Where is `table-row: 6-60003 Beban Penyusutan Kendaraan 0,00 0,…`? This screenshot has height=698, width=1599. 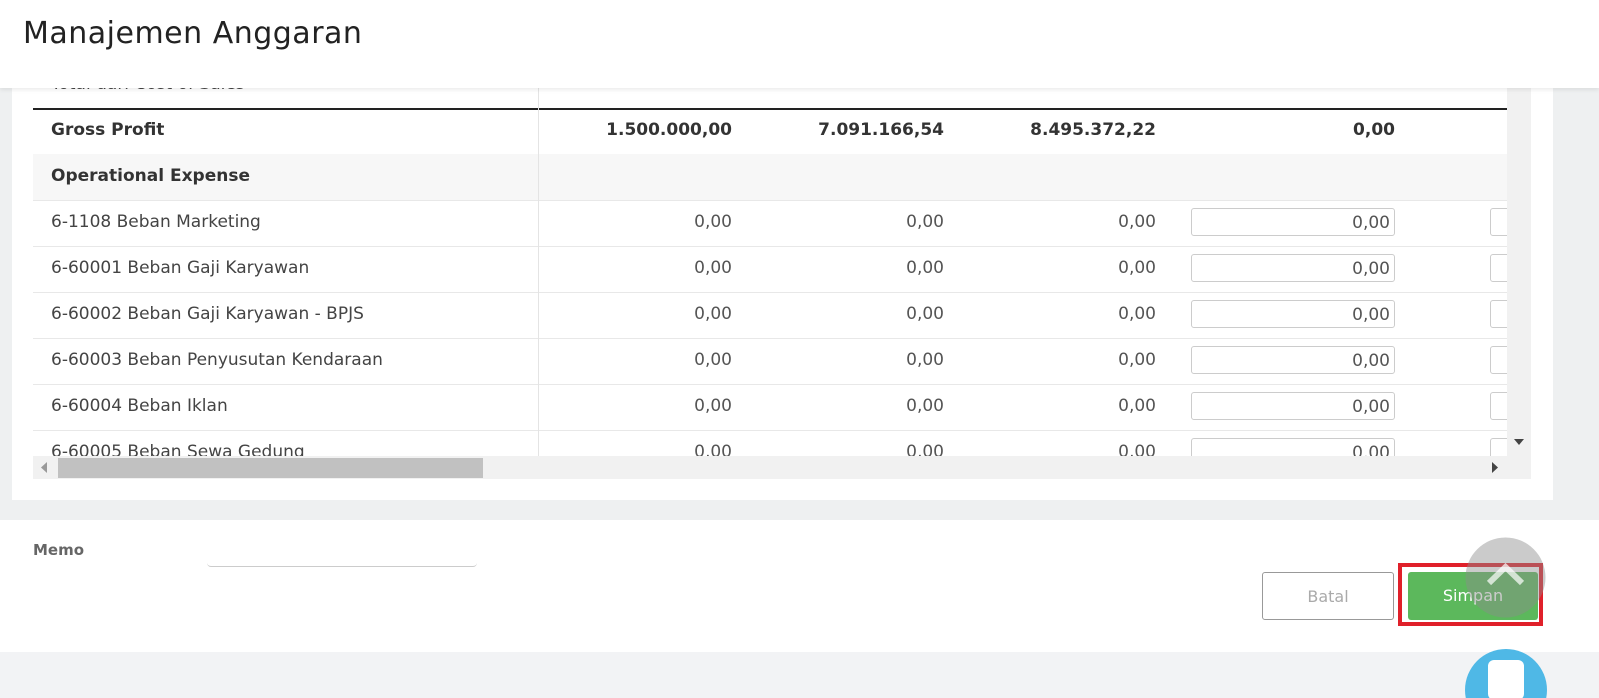
table-row: 6-60003 Beban Penyusutan Kendaraan 0,00 0,… is located at coordinates (770, 361).